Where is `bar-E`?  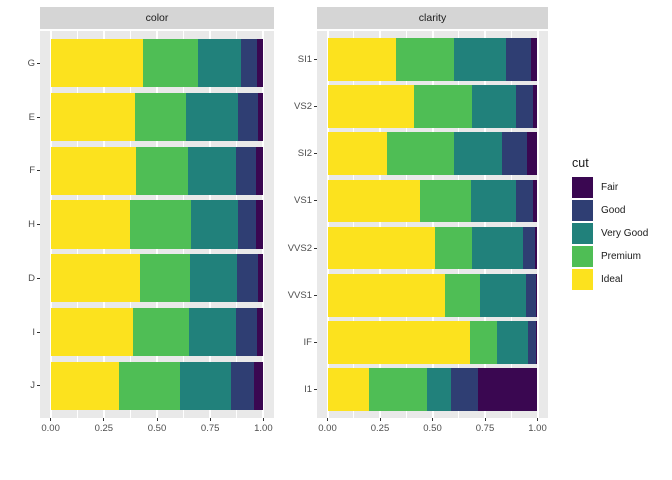 bar-E is located at coordinates (157, 117).